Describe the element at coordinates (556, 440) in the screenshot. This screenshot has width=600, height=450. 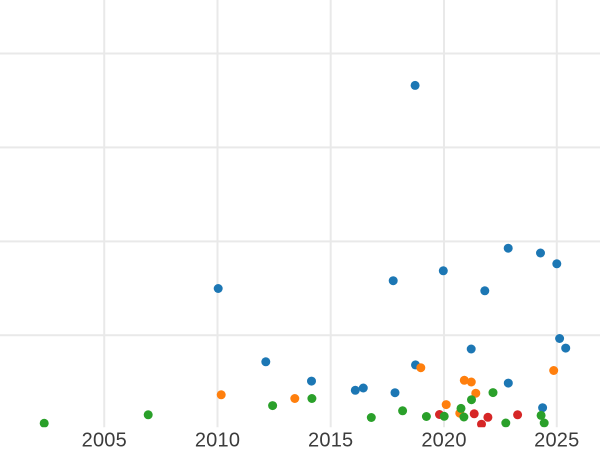
I see `svg-text: 2025` at that location.